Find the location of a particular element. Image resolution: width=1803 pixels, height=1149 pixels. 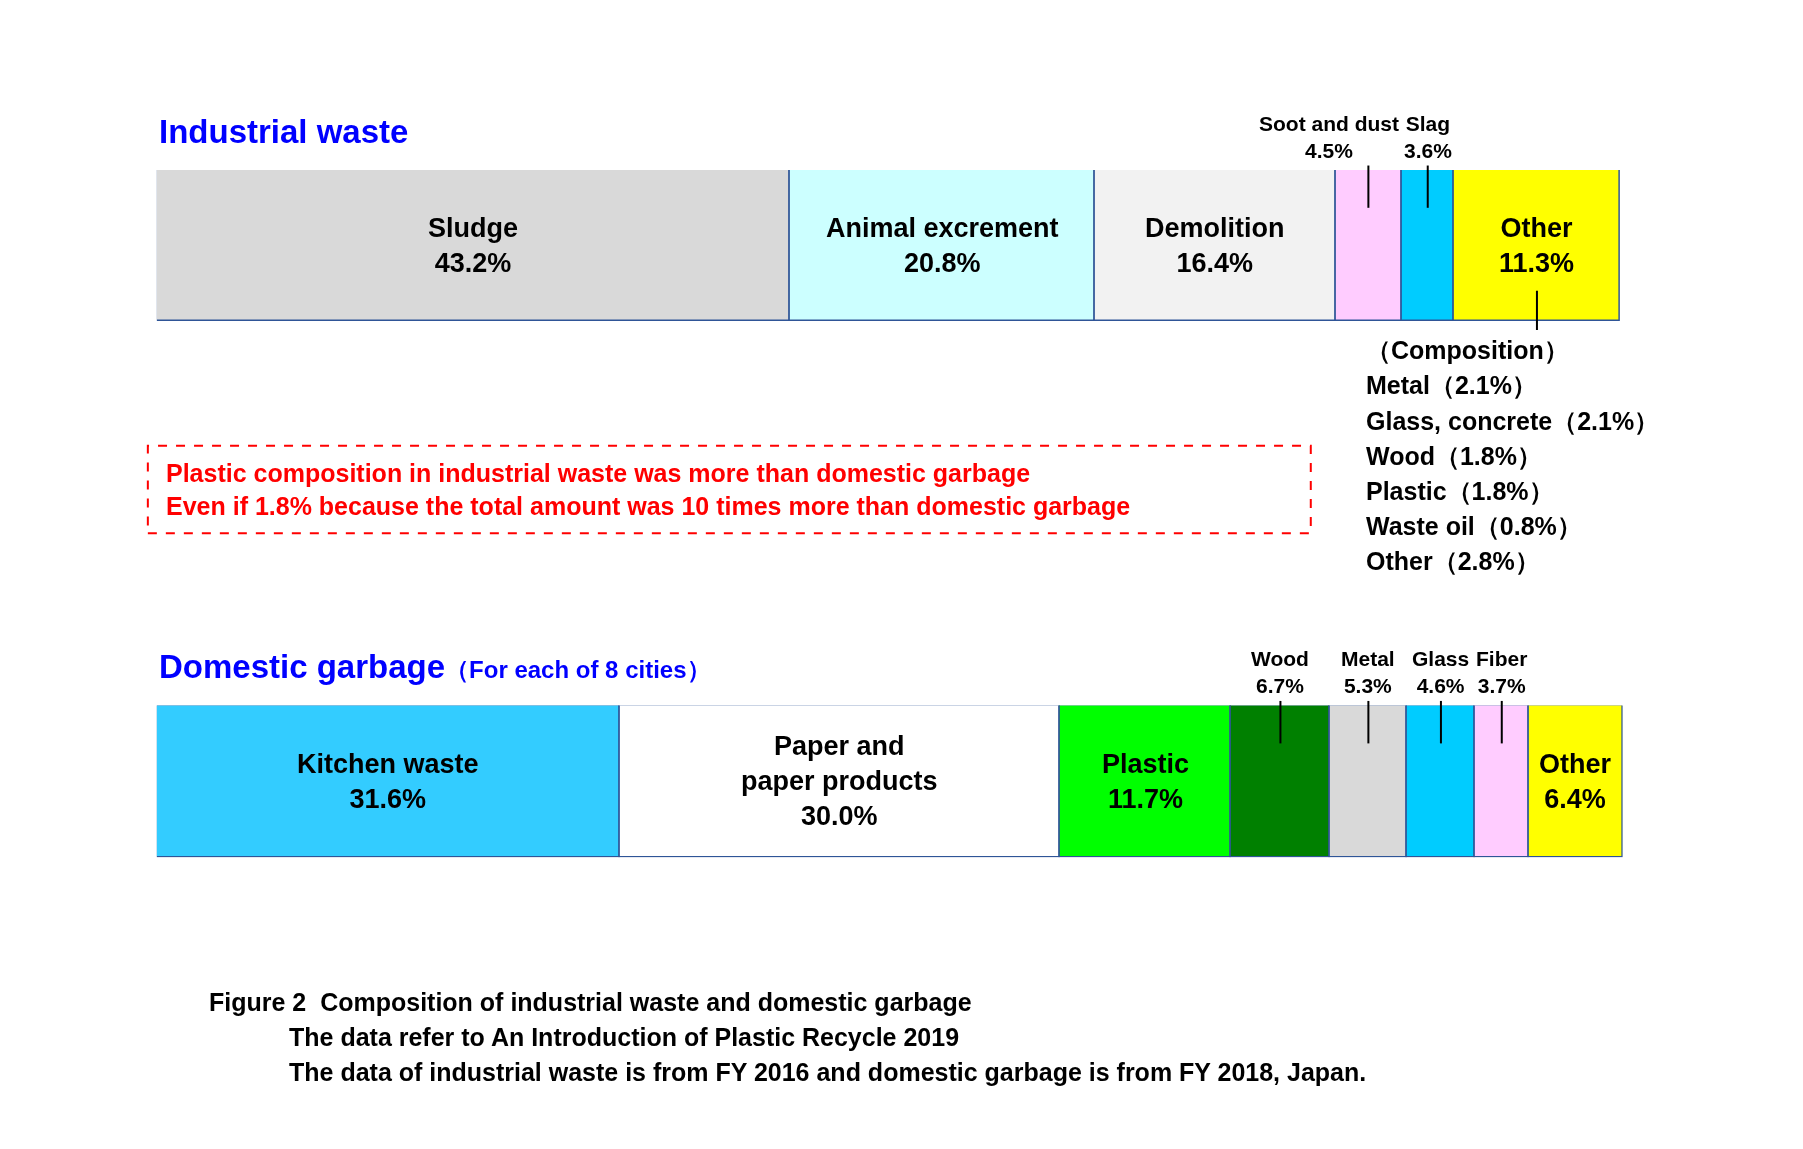

data-label: 43.2% is located at coordinates (473, 263).